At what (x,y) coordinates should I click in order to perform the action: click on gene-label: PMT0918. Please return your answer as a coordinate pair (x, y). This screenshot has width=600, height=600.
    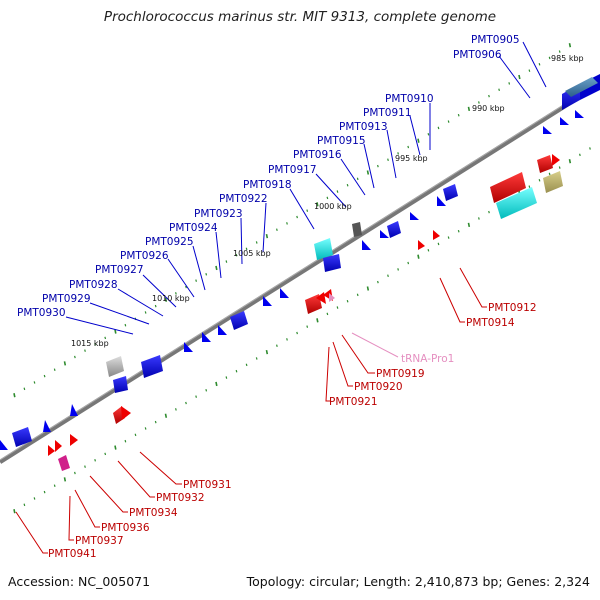
    Looking at the image, I should click on (267, 185).